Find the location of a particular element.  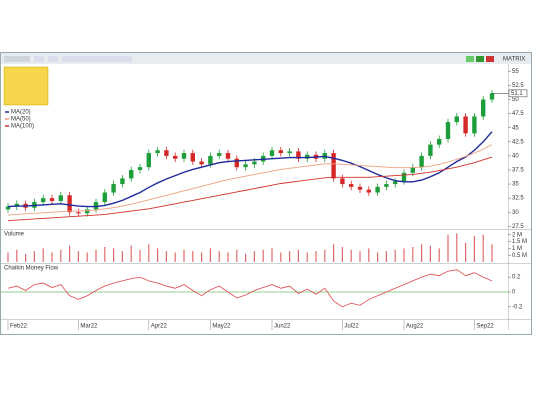

cmf-line is located at coordinates (250, 288).